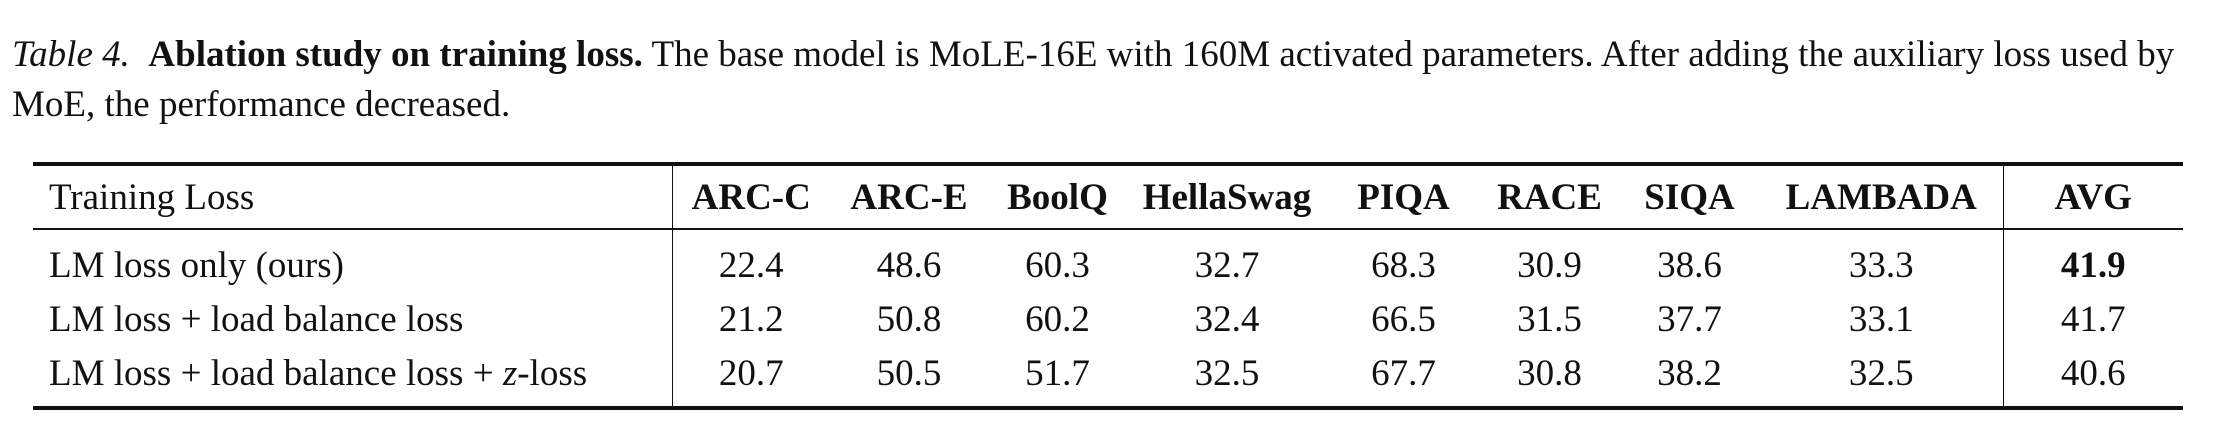 This screenshot has width=2214, height=442. Describe the element at coordinates (2093, 265) in the screenshot. I see `cell-avg-best: 41.9` at that location.